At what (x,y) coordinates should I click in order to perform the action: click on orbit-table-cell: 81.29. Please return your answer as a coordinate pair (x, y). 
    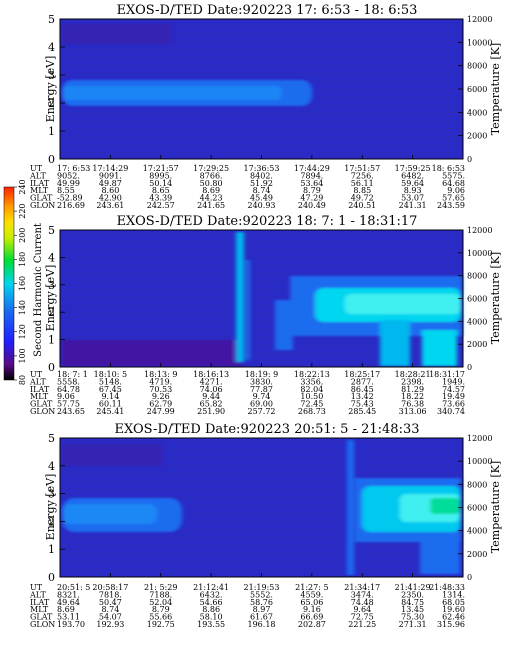
    Looking at the image, I should click on (412, 389).